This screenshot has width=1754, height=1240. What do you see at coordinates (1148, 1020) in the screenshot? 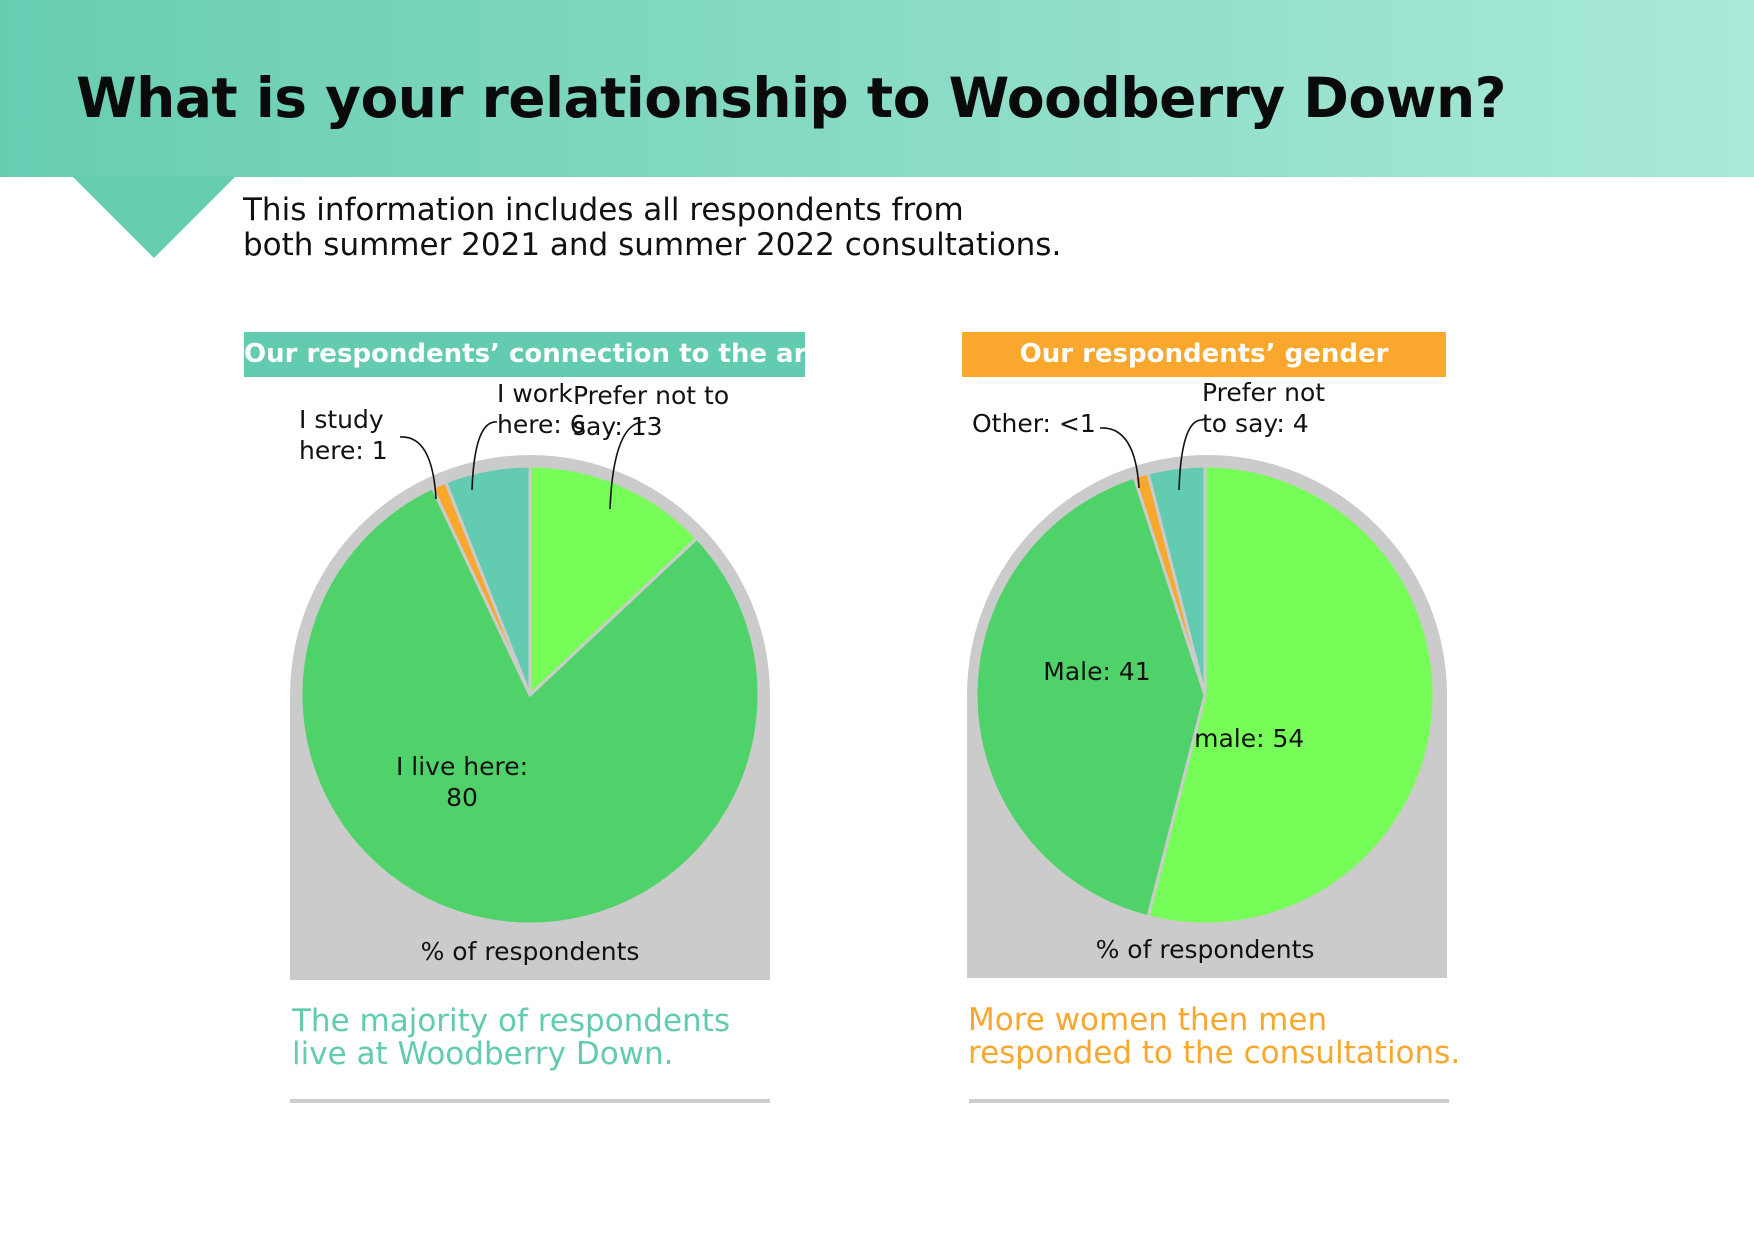
I see `gender-conclusion-line-1: More women then men` at bounding box center [1148, 1020].